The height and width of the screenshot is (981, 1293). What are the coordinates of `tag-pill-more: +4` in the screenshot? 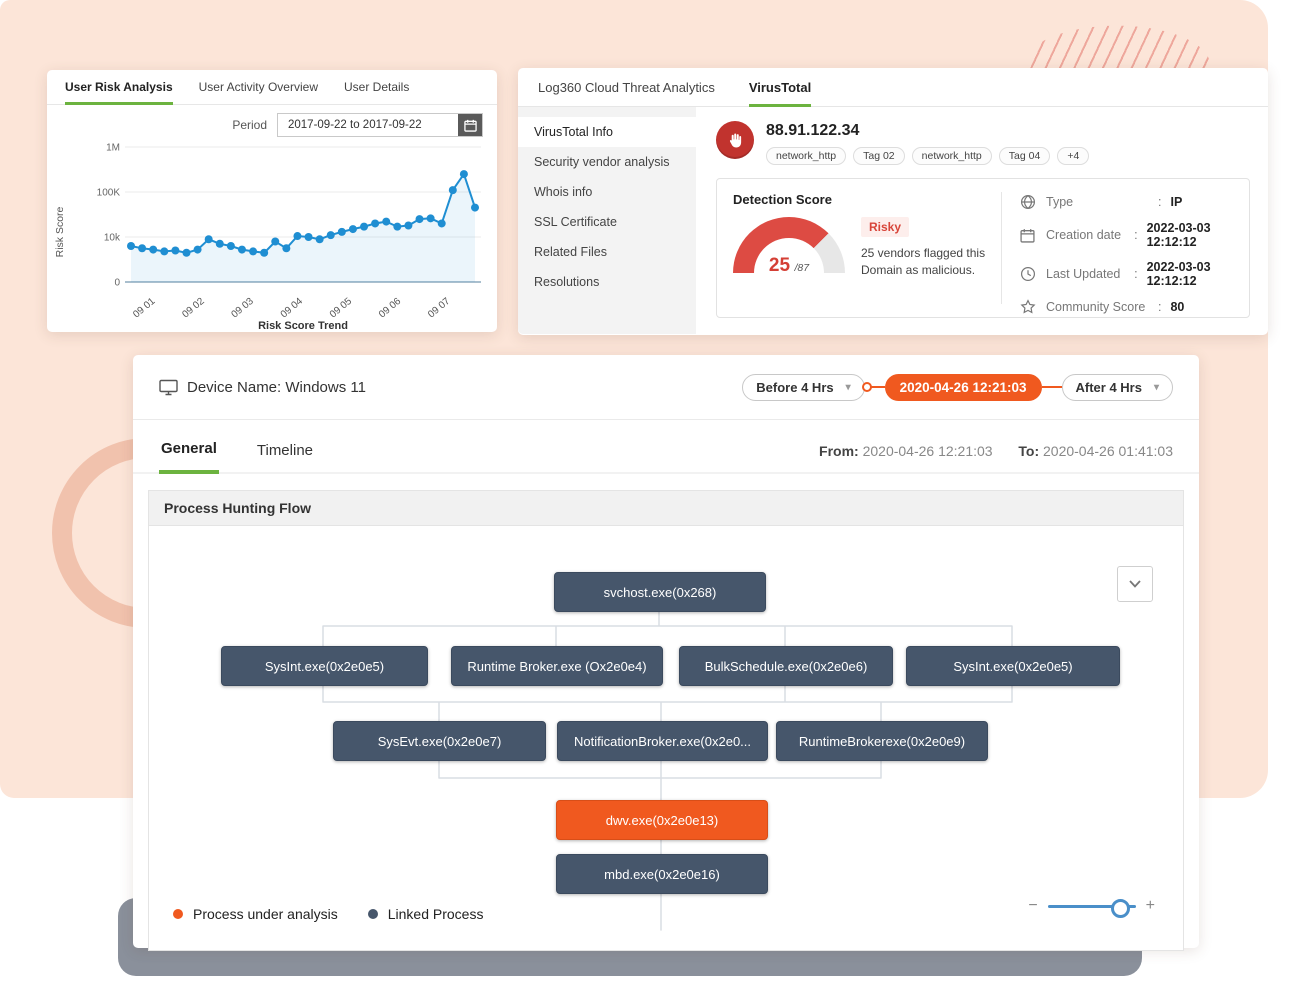 It's located at (1073, 156).